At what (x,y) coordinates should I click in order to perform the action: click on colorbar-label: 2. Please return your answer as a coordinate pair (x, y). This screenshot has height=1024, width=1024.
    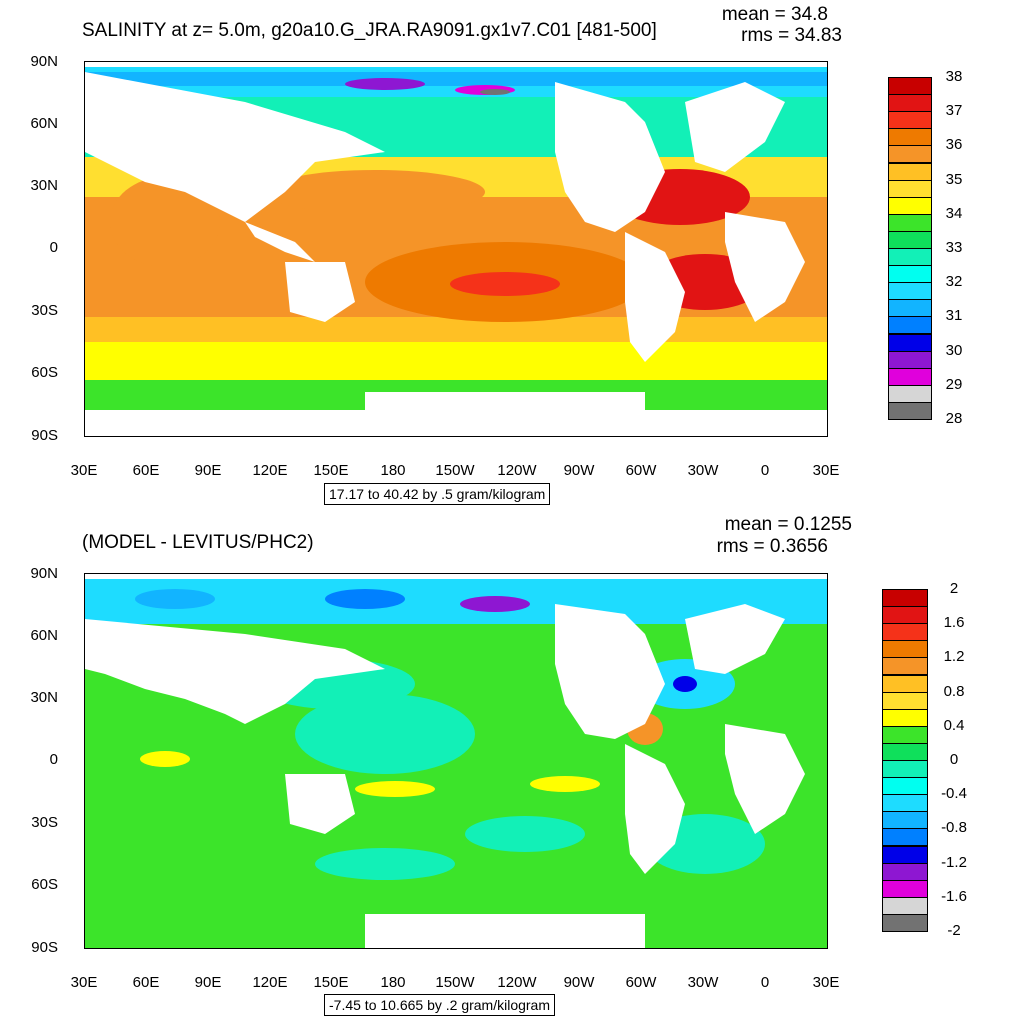
    Looking at the image, I should click on (954, 588).